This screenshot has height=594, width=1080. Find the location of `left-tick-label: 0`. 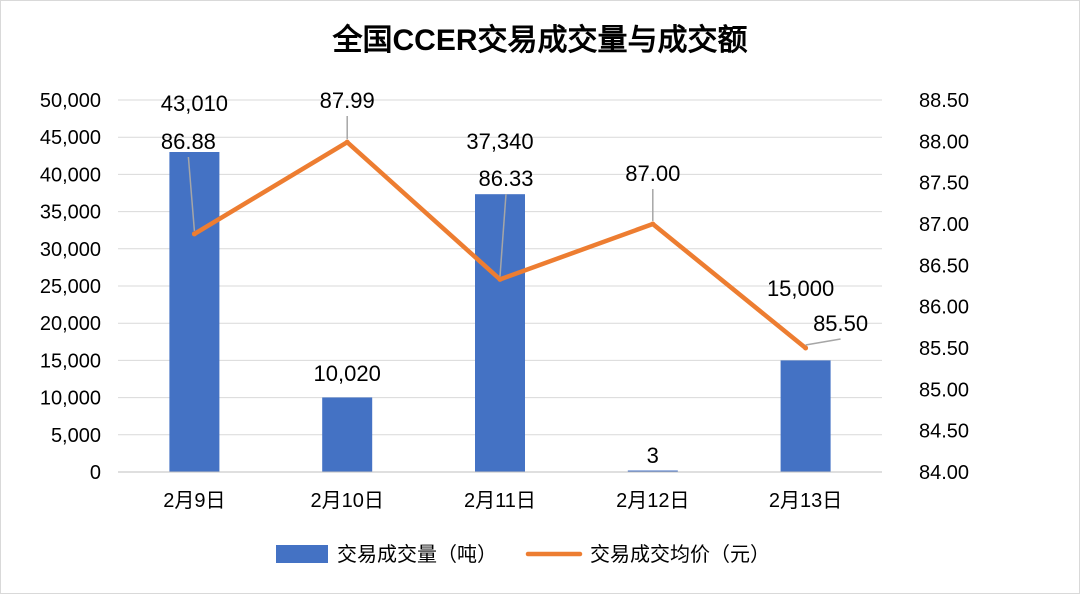

left-tick-label: 0 is located at coordinates (95, 473).